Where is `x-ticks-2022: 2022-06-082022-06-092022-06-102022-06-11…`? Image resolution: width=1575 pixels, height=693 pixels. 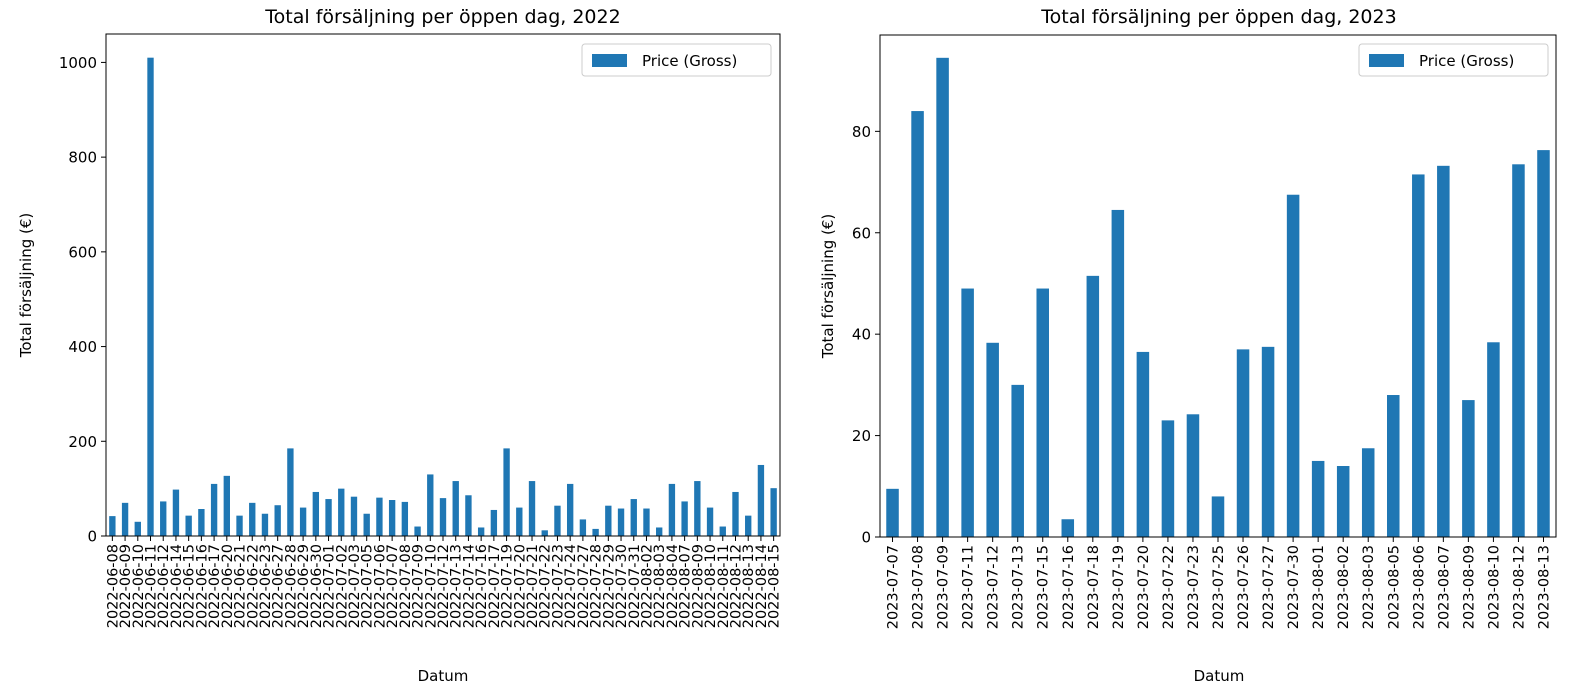
x-ticks-2022: 2022-06-082022-06-092022-06-102022-06-11… is located at coordinates (444, 582).